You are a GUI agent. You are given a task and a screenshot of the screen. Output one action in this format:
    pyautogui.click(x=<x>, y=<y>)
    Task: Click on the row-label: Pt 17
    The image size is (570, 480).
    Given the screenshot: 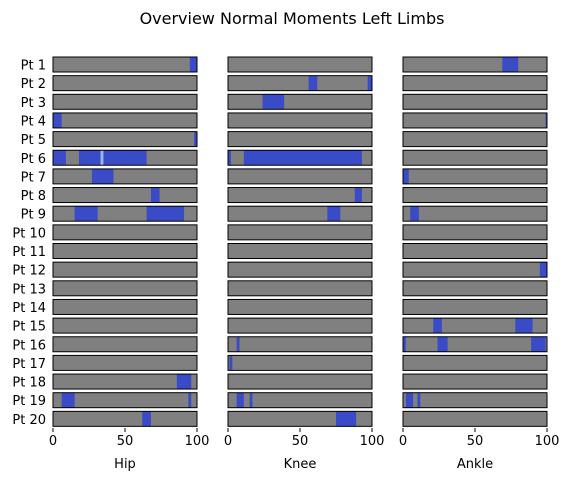 What is the action you would take?
    pyautogui.click(x=29, y=364)
    